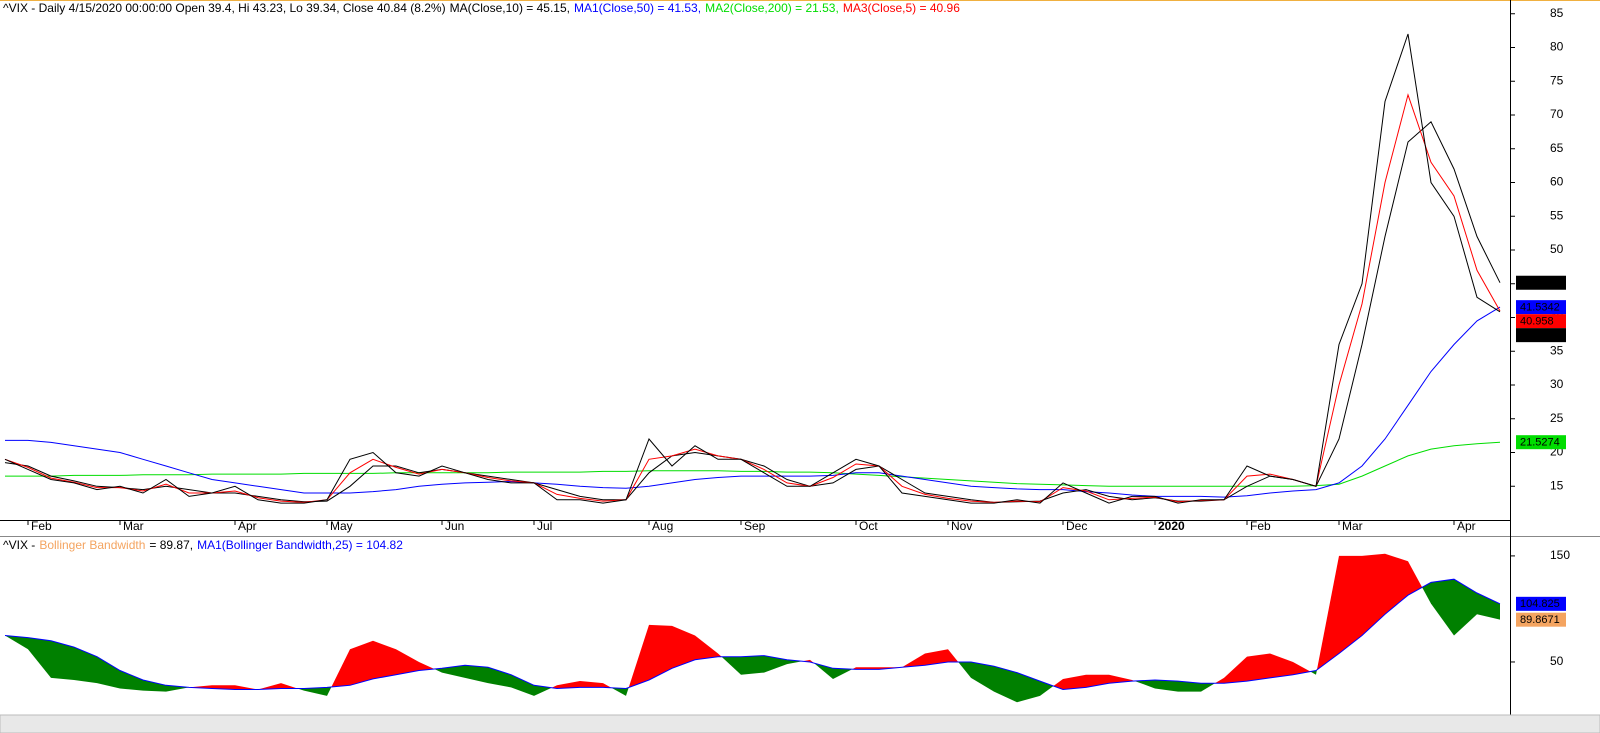  I want to click on value-badge-label: 21.5274, so click(1540, 443).